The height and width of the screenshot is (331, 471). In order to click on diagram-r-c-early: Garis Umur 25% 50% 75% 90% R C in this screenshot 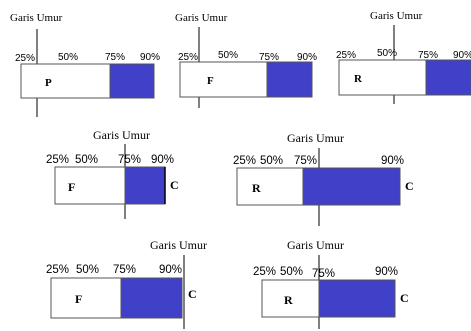, I will do `click(331, 283)`.